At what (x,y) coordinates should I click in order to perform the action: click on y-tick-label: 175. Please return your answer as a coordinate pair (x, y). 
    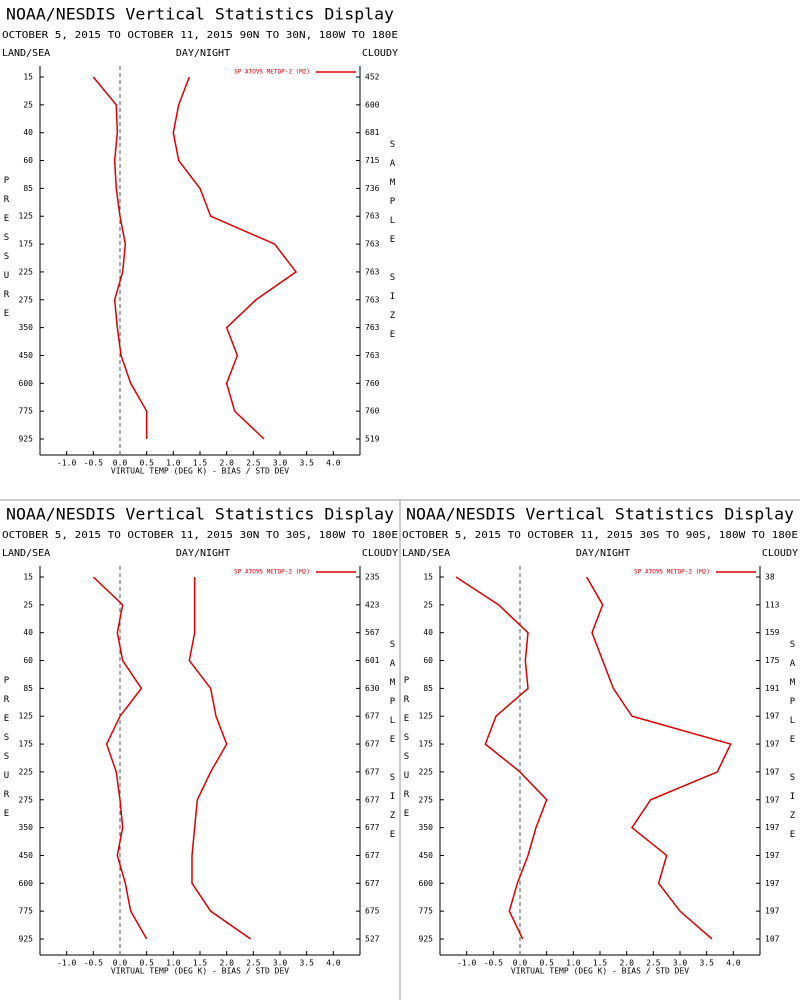
    Looking at the image, I should click on (26, 744).